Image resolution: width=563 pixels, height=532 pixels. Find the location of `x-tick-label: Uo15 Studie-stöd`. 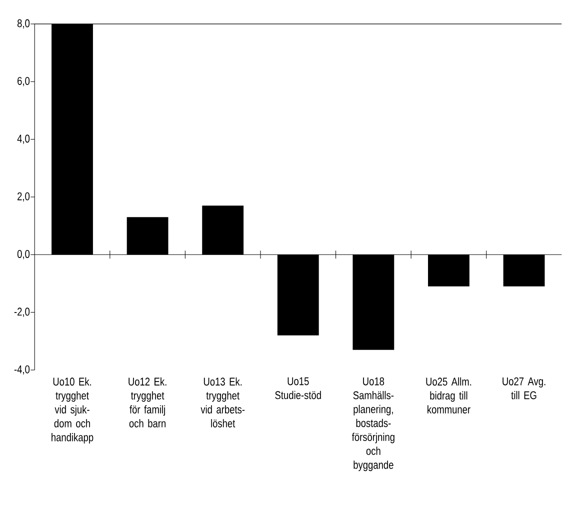

x-tick-label: Uo15 Studie-stöd is located at coordinates (298, 388).